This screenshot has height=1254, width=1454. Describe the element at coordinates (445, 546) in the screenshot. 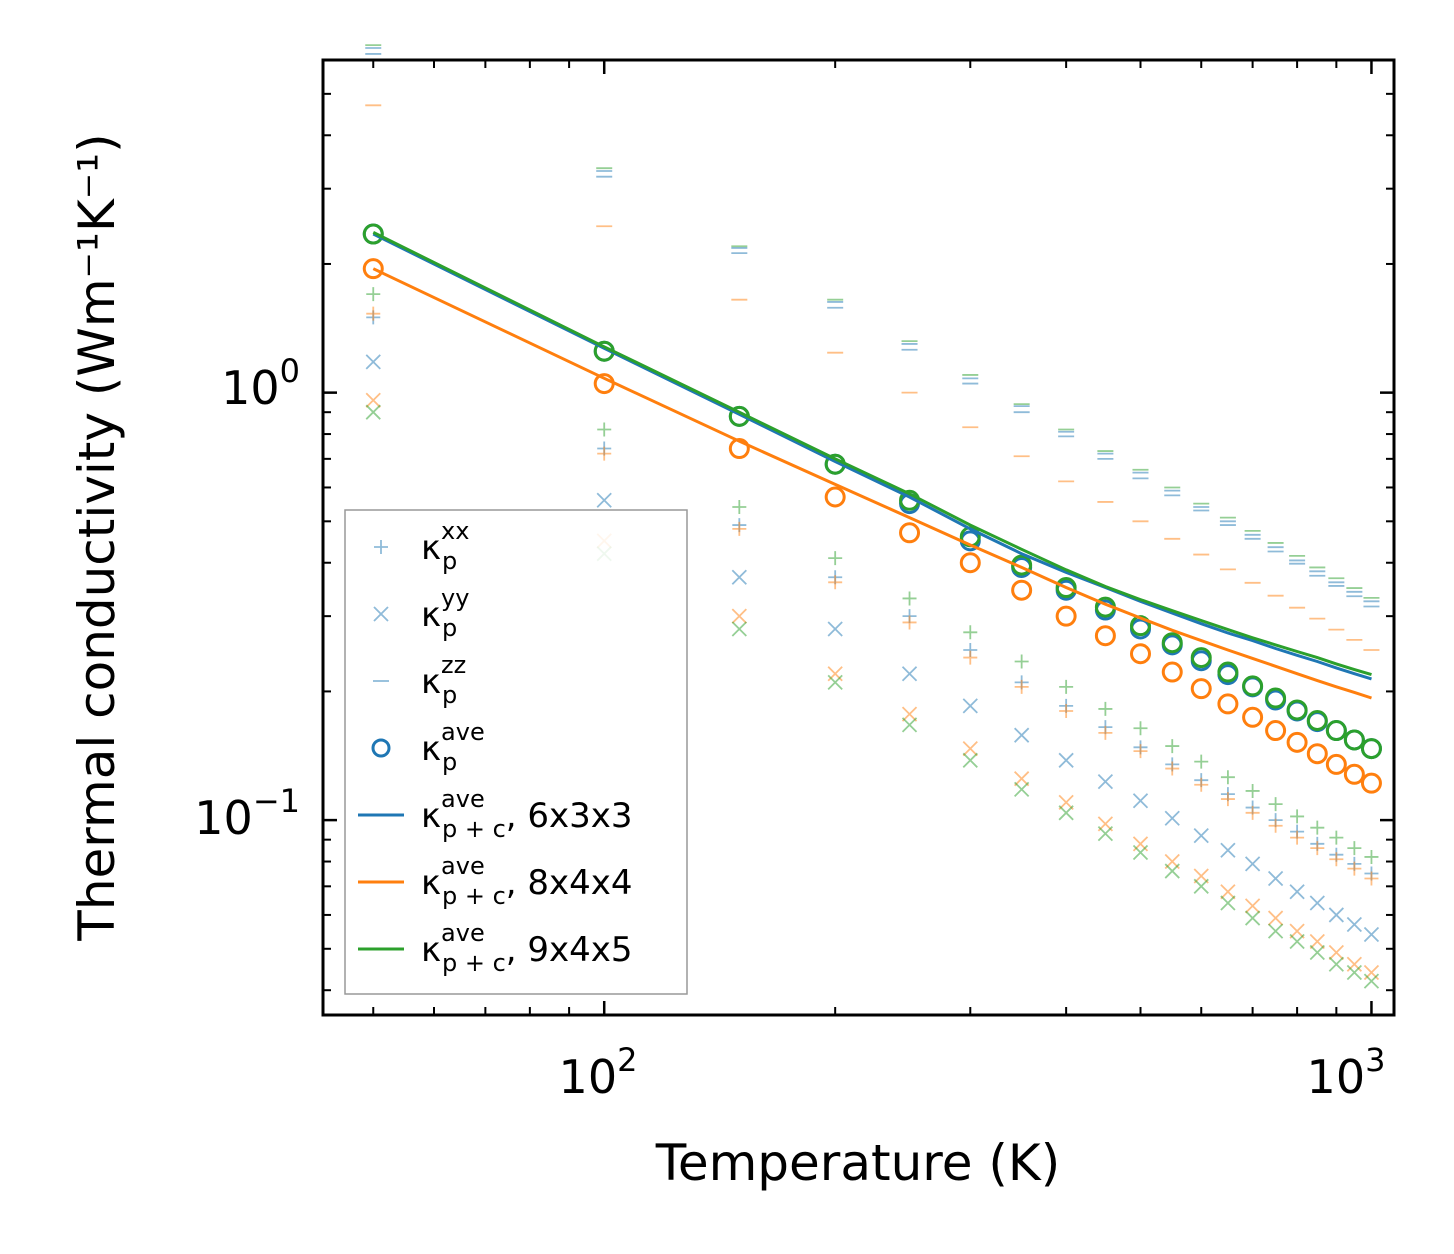

I see `legend-label: κxx p` at that location.